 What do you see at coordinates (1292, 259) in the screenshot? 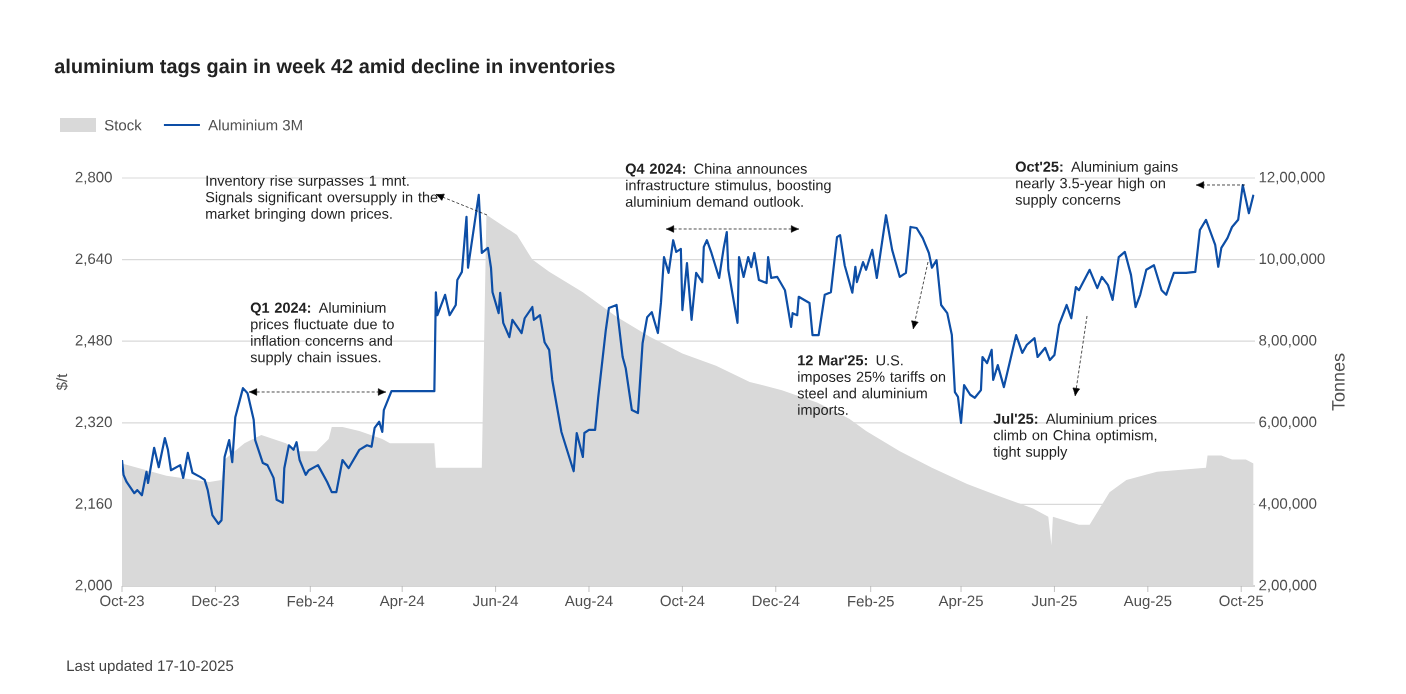
I see `y2-tick-label: 10,00,000` at bounding box center [1292, 259].